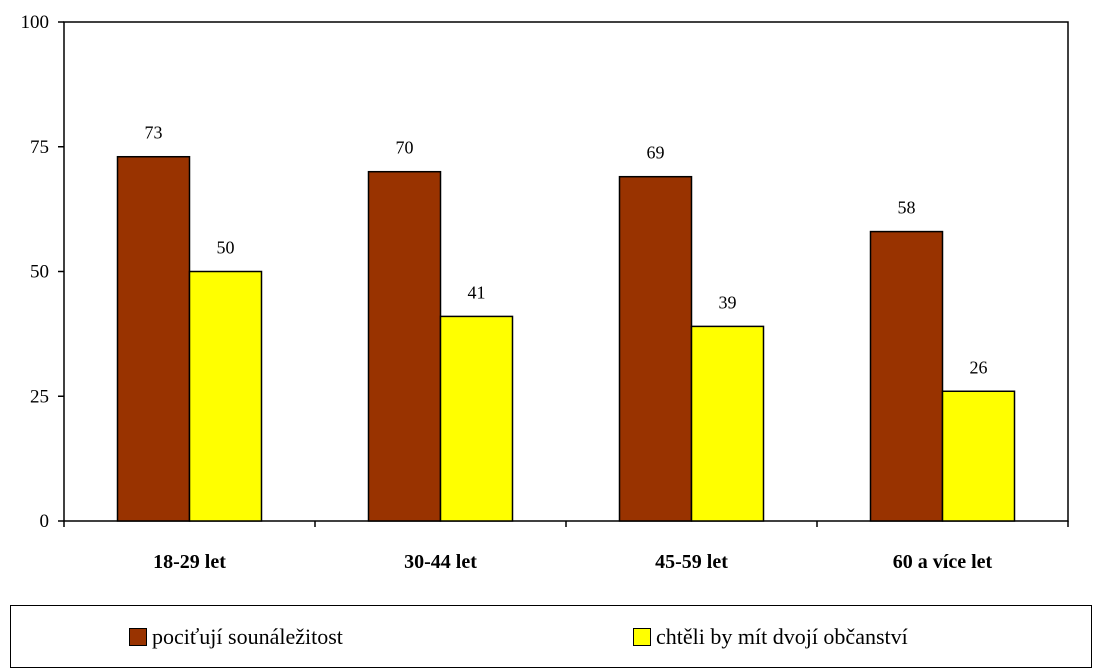 This screenshot has width=1095, height=669. I want to click on x-category-label: 18-29 let, so click(189, 562).